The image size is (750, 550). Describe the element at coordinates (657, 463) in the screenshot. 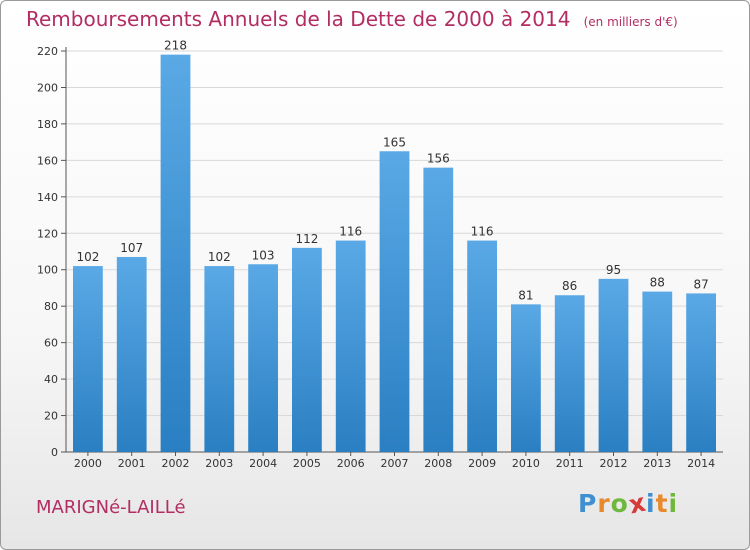

I see `x-tick-label-2013: 2013` at that location.